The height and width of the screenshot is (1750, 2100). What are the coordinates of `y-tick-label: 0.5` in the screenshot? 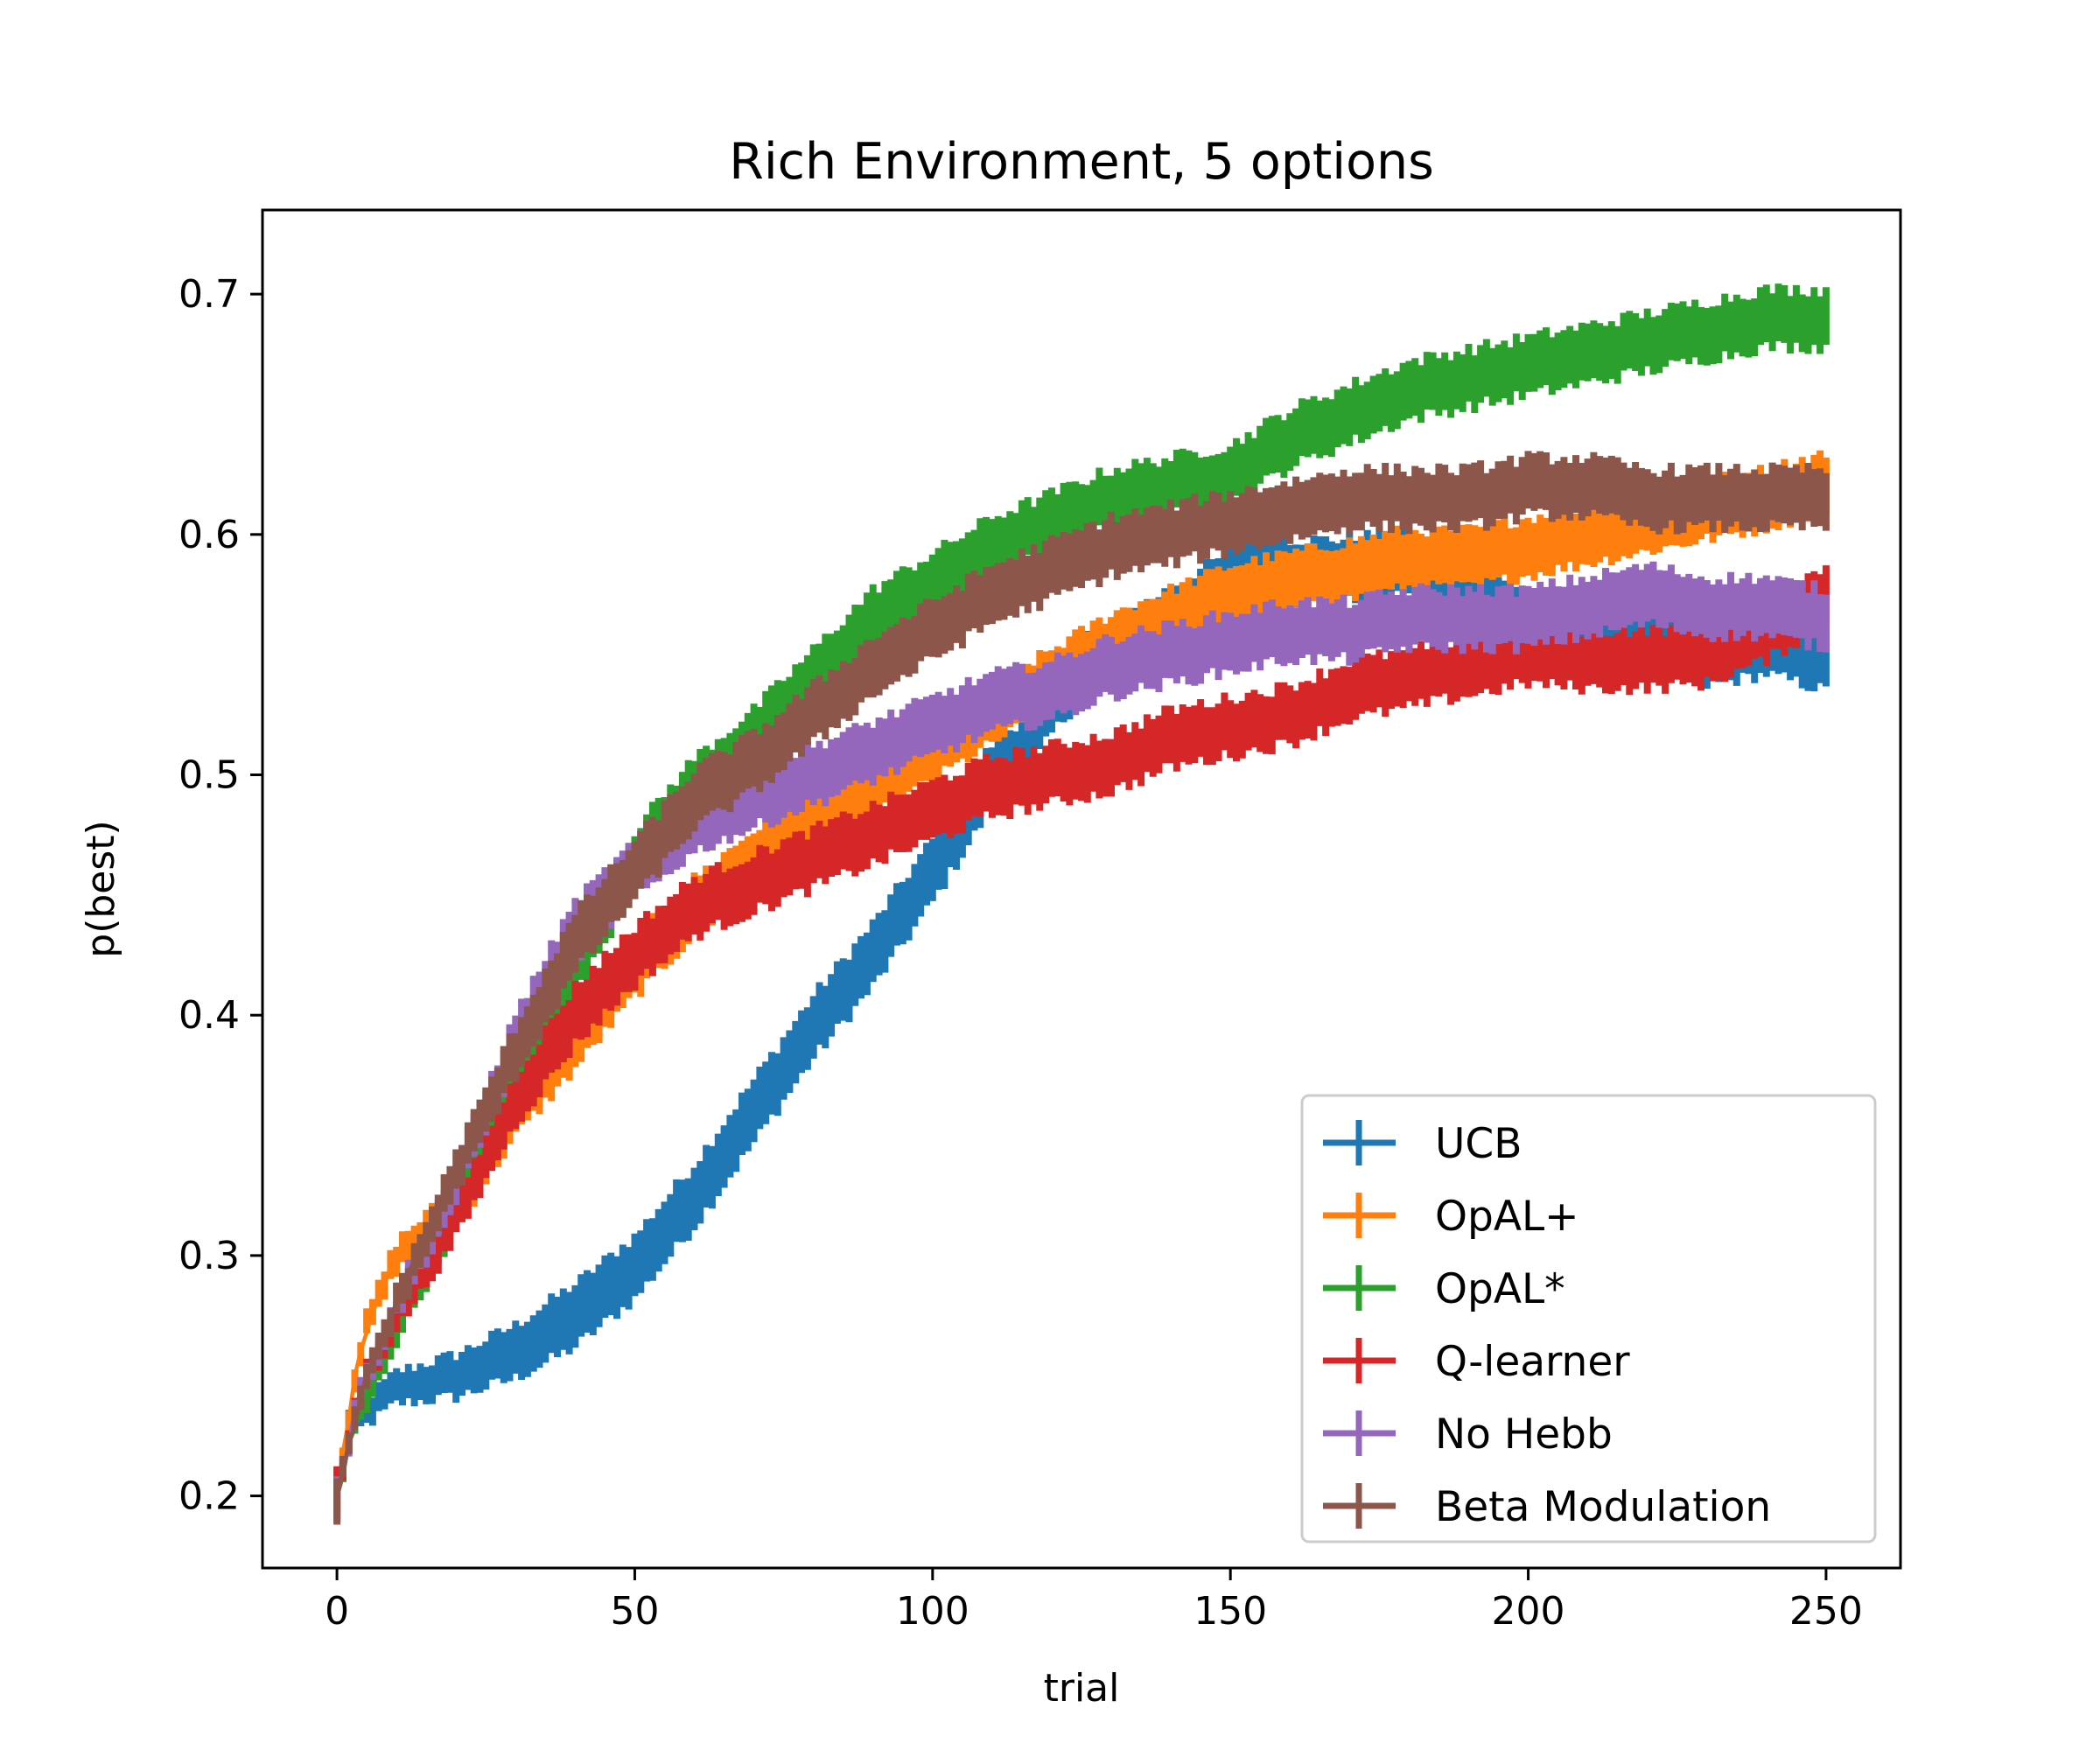 It's located at (209, 775).